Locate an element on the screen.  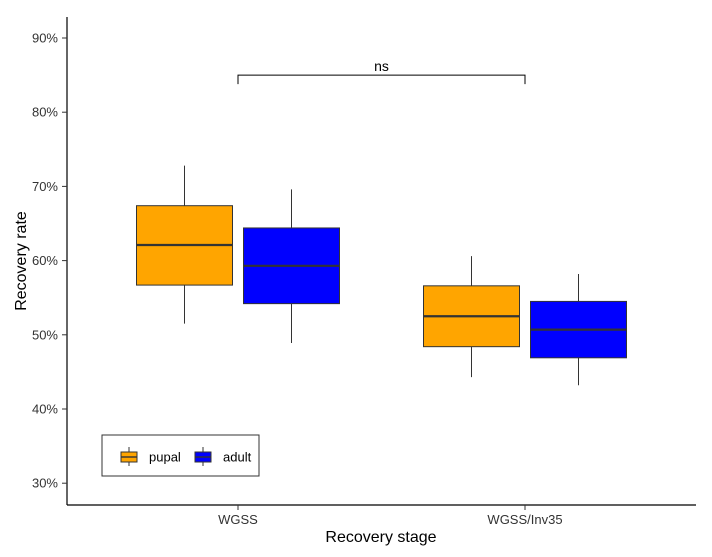
y-tick-label: 40% is located at coordinates (45, 409).